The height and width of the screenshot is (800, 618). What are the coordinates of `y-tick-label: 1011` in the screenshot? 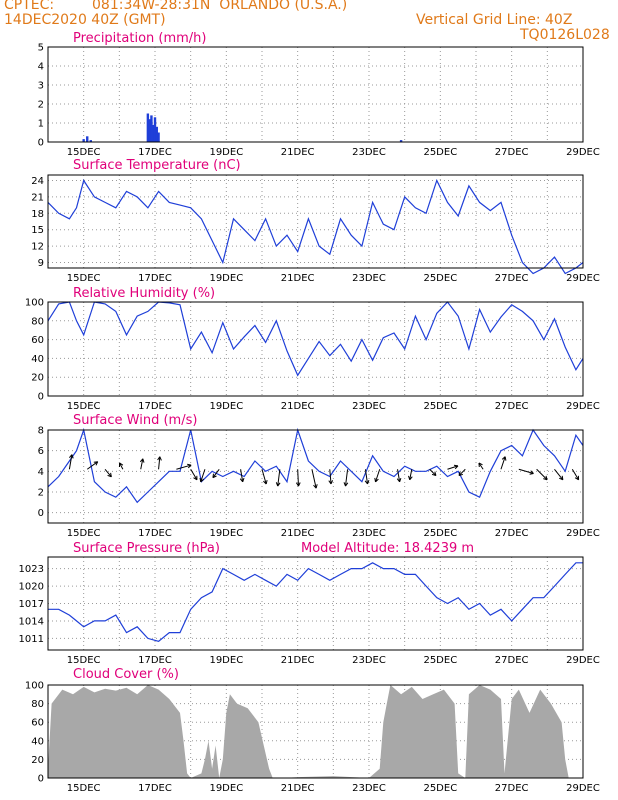 It's located at (31, 639).